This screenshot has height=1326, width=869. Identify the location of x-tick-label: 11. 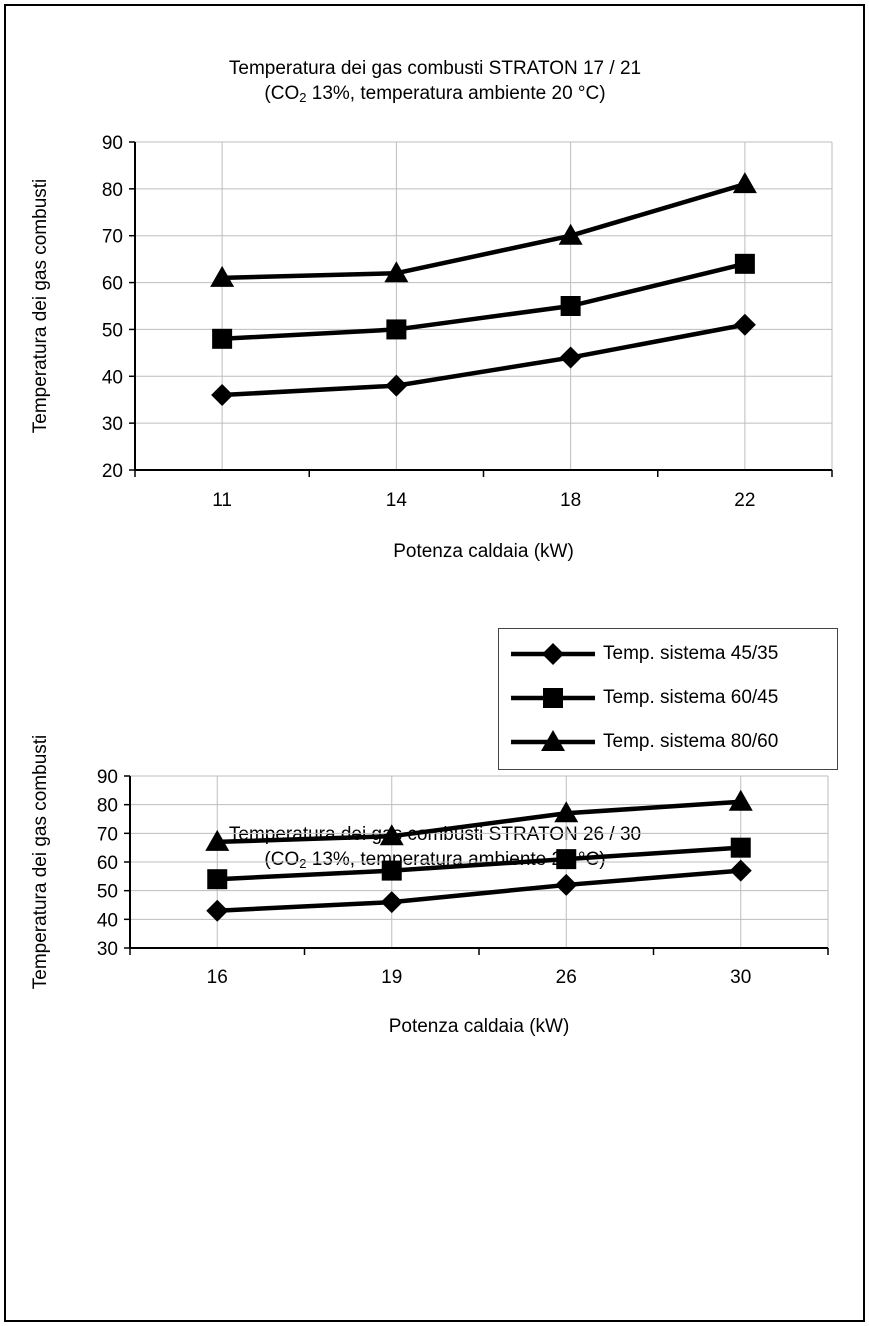
(222, 500).